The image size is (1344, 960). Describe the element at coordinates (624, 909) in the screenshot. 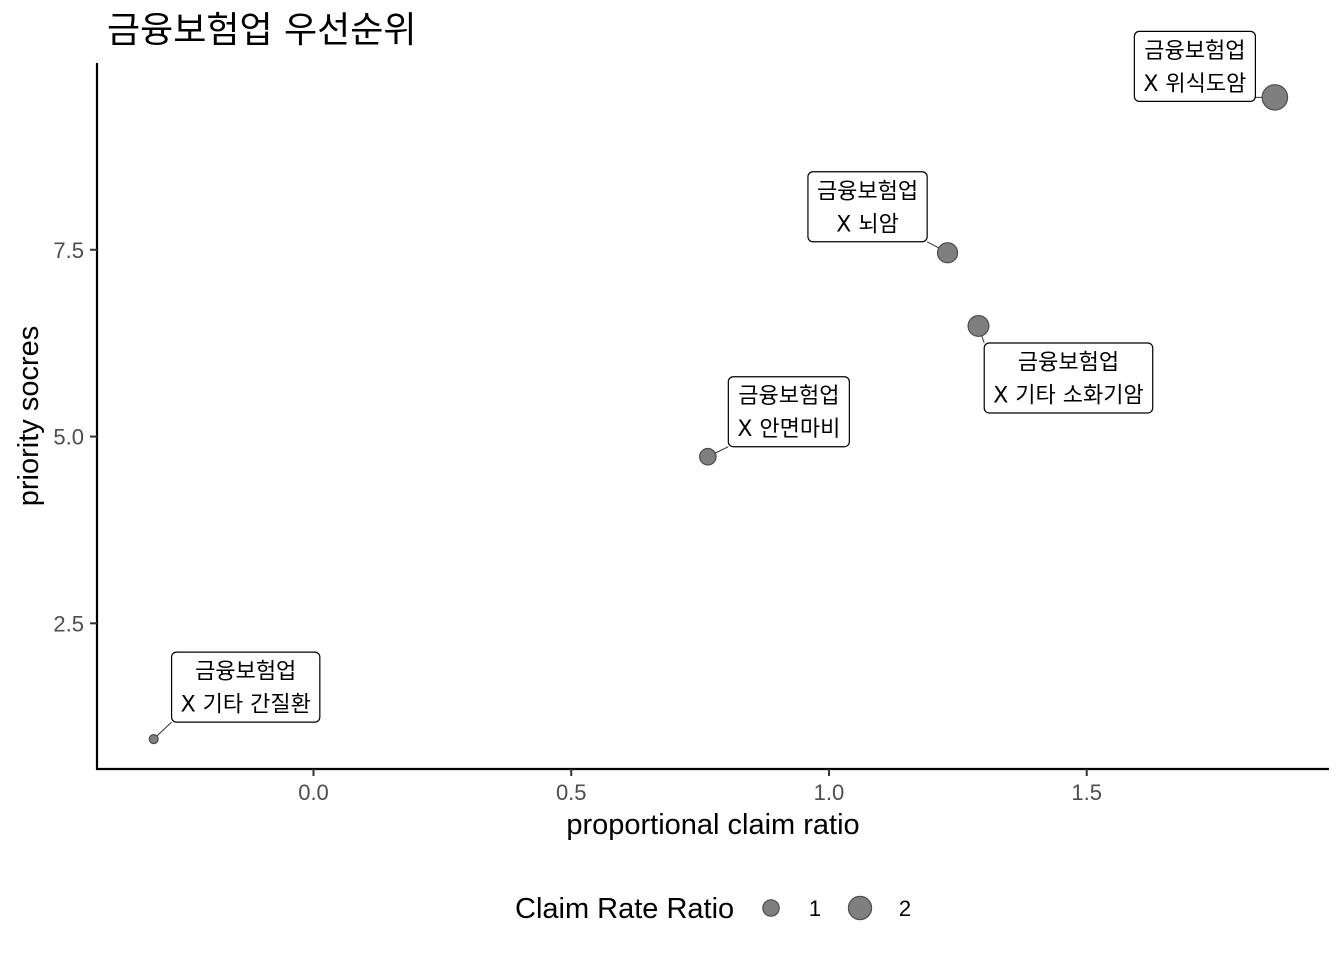

I see `legend-title: Claim Rate Ratio` at that location.